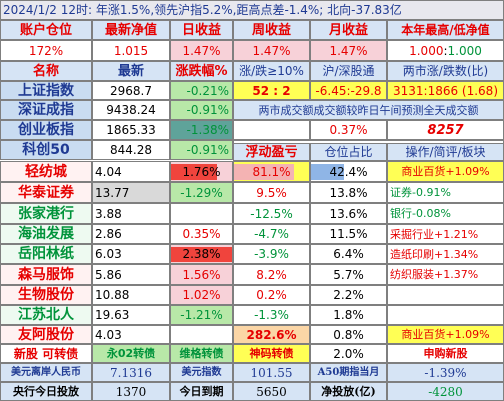 The height and width of the screenshot is (401, 504). What do you see at coordinates (46, 315) in the screenshot?
I see `holding-name: 江苏北人` at bounding box center [46, 315].